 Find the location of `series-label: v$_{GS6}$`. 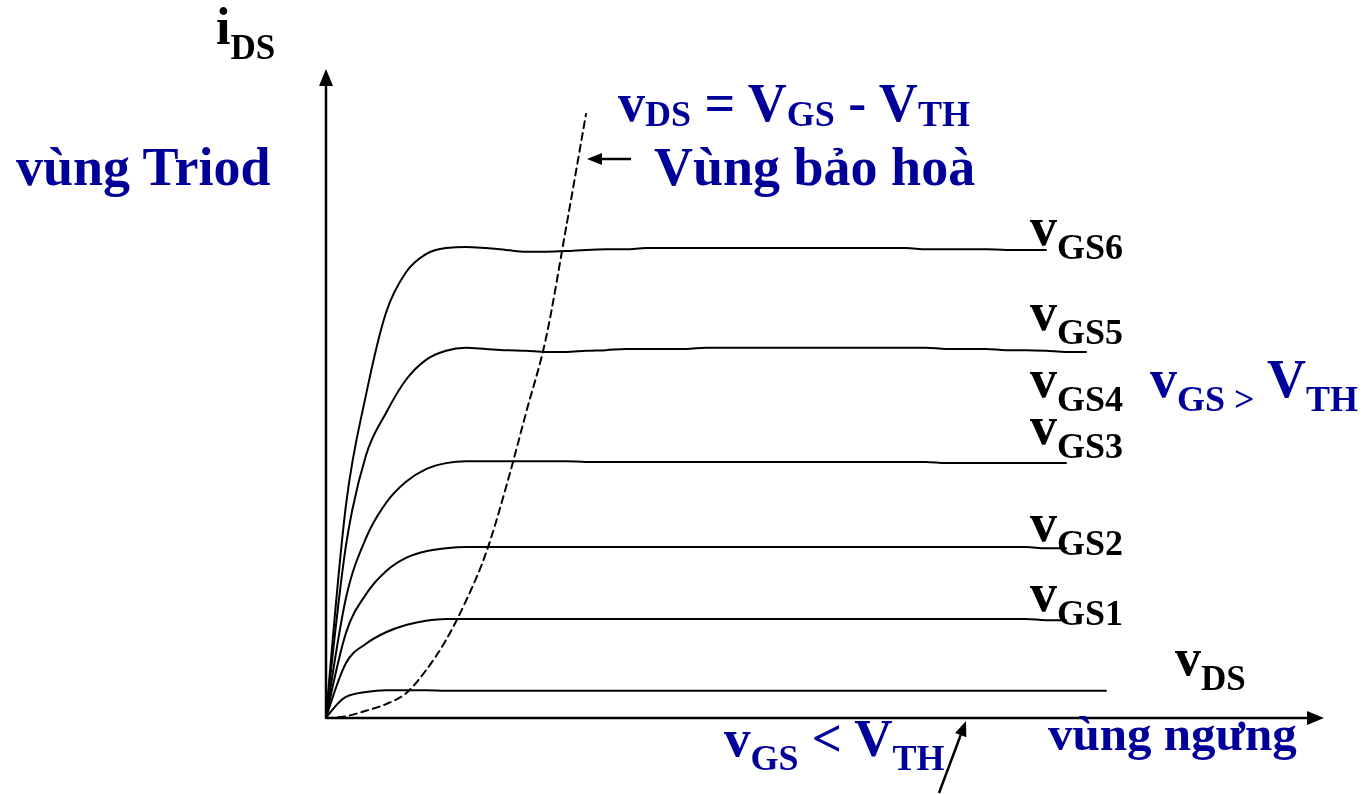

series-label: v$_{GS6}$ is located at coordinates (1077, 231).